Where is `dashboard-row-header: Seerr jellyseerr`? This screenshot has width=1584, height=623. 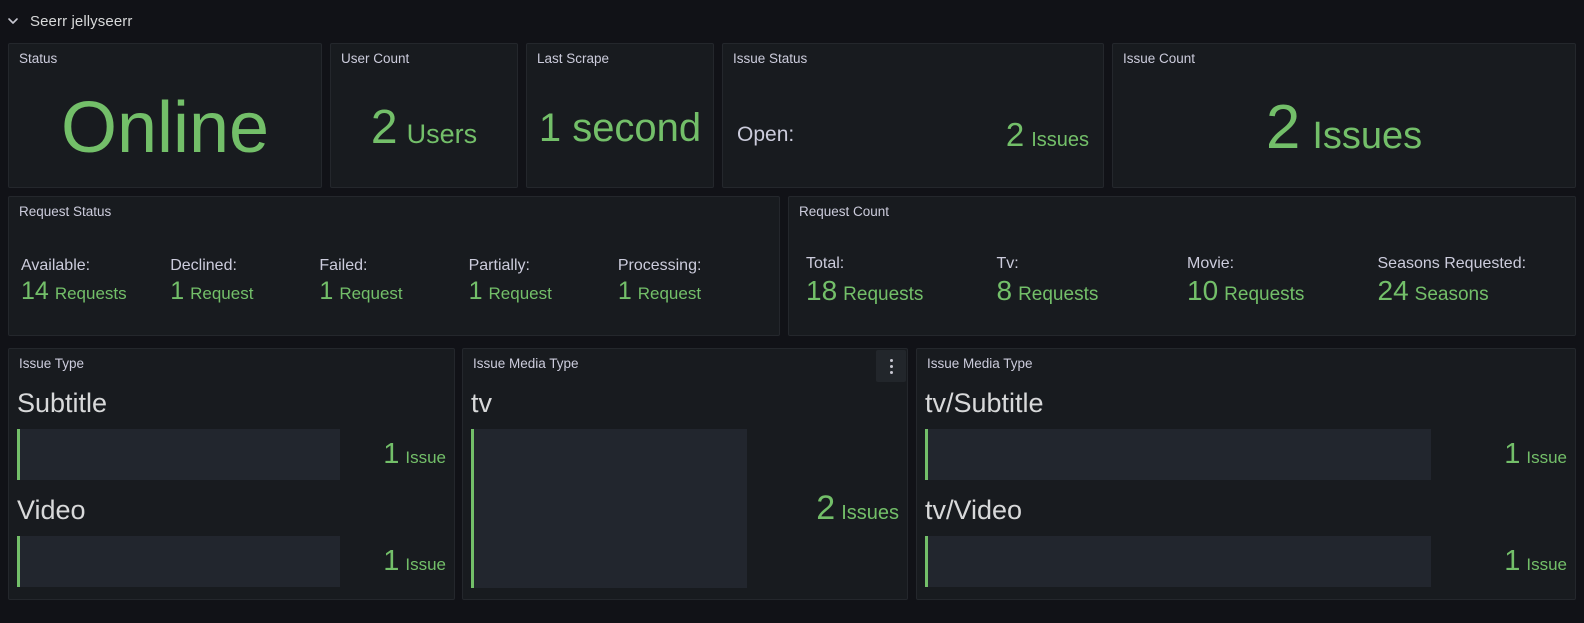 dashboard-row-header: Seerr jellyseerr is located at coordinates (69, 21).